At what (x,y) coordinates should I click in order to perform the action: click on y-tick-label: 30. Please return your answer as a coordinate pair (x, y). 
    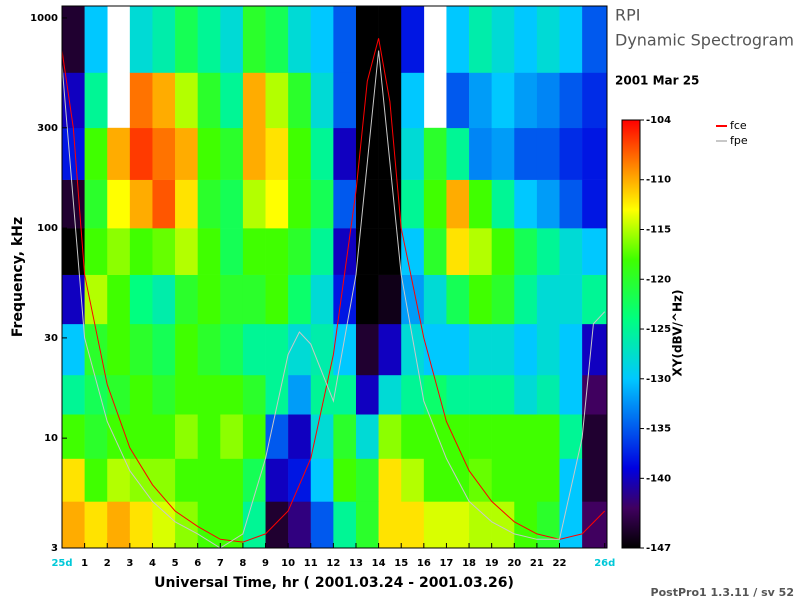
    Looking at the image, I should click on (51, 338).